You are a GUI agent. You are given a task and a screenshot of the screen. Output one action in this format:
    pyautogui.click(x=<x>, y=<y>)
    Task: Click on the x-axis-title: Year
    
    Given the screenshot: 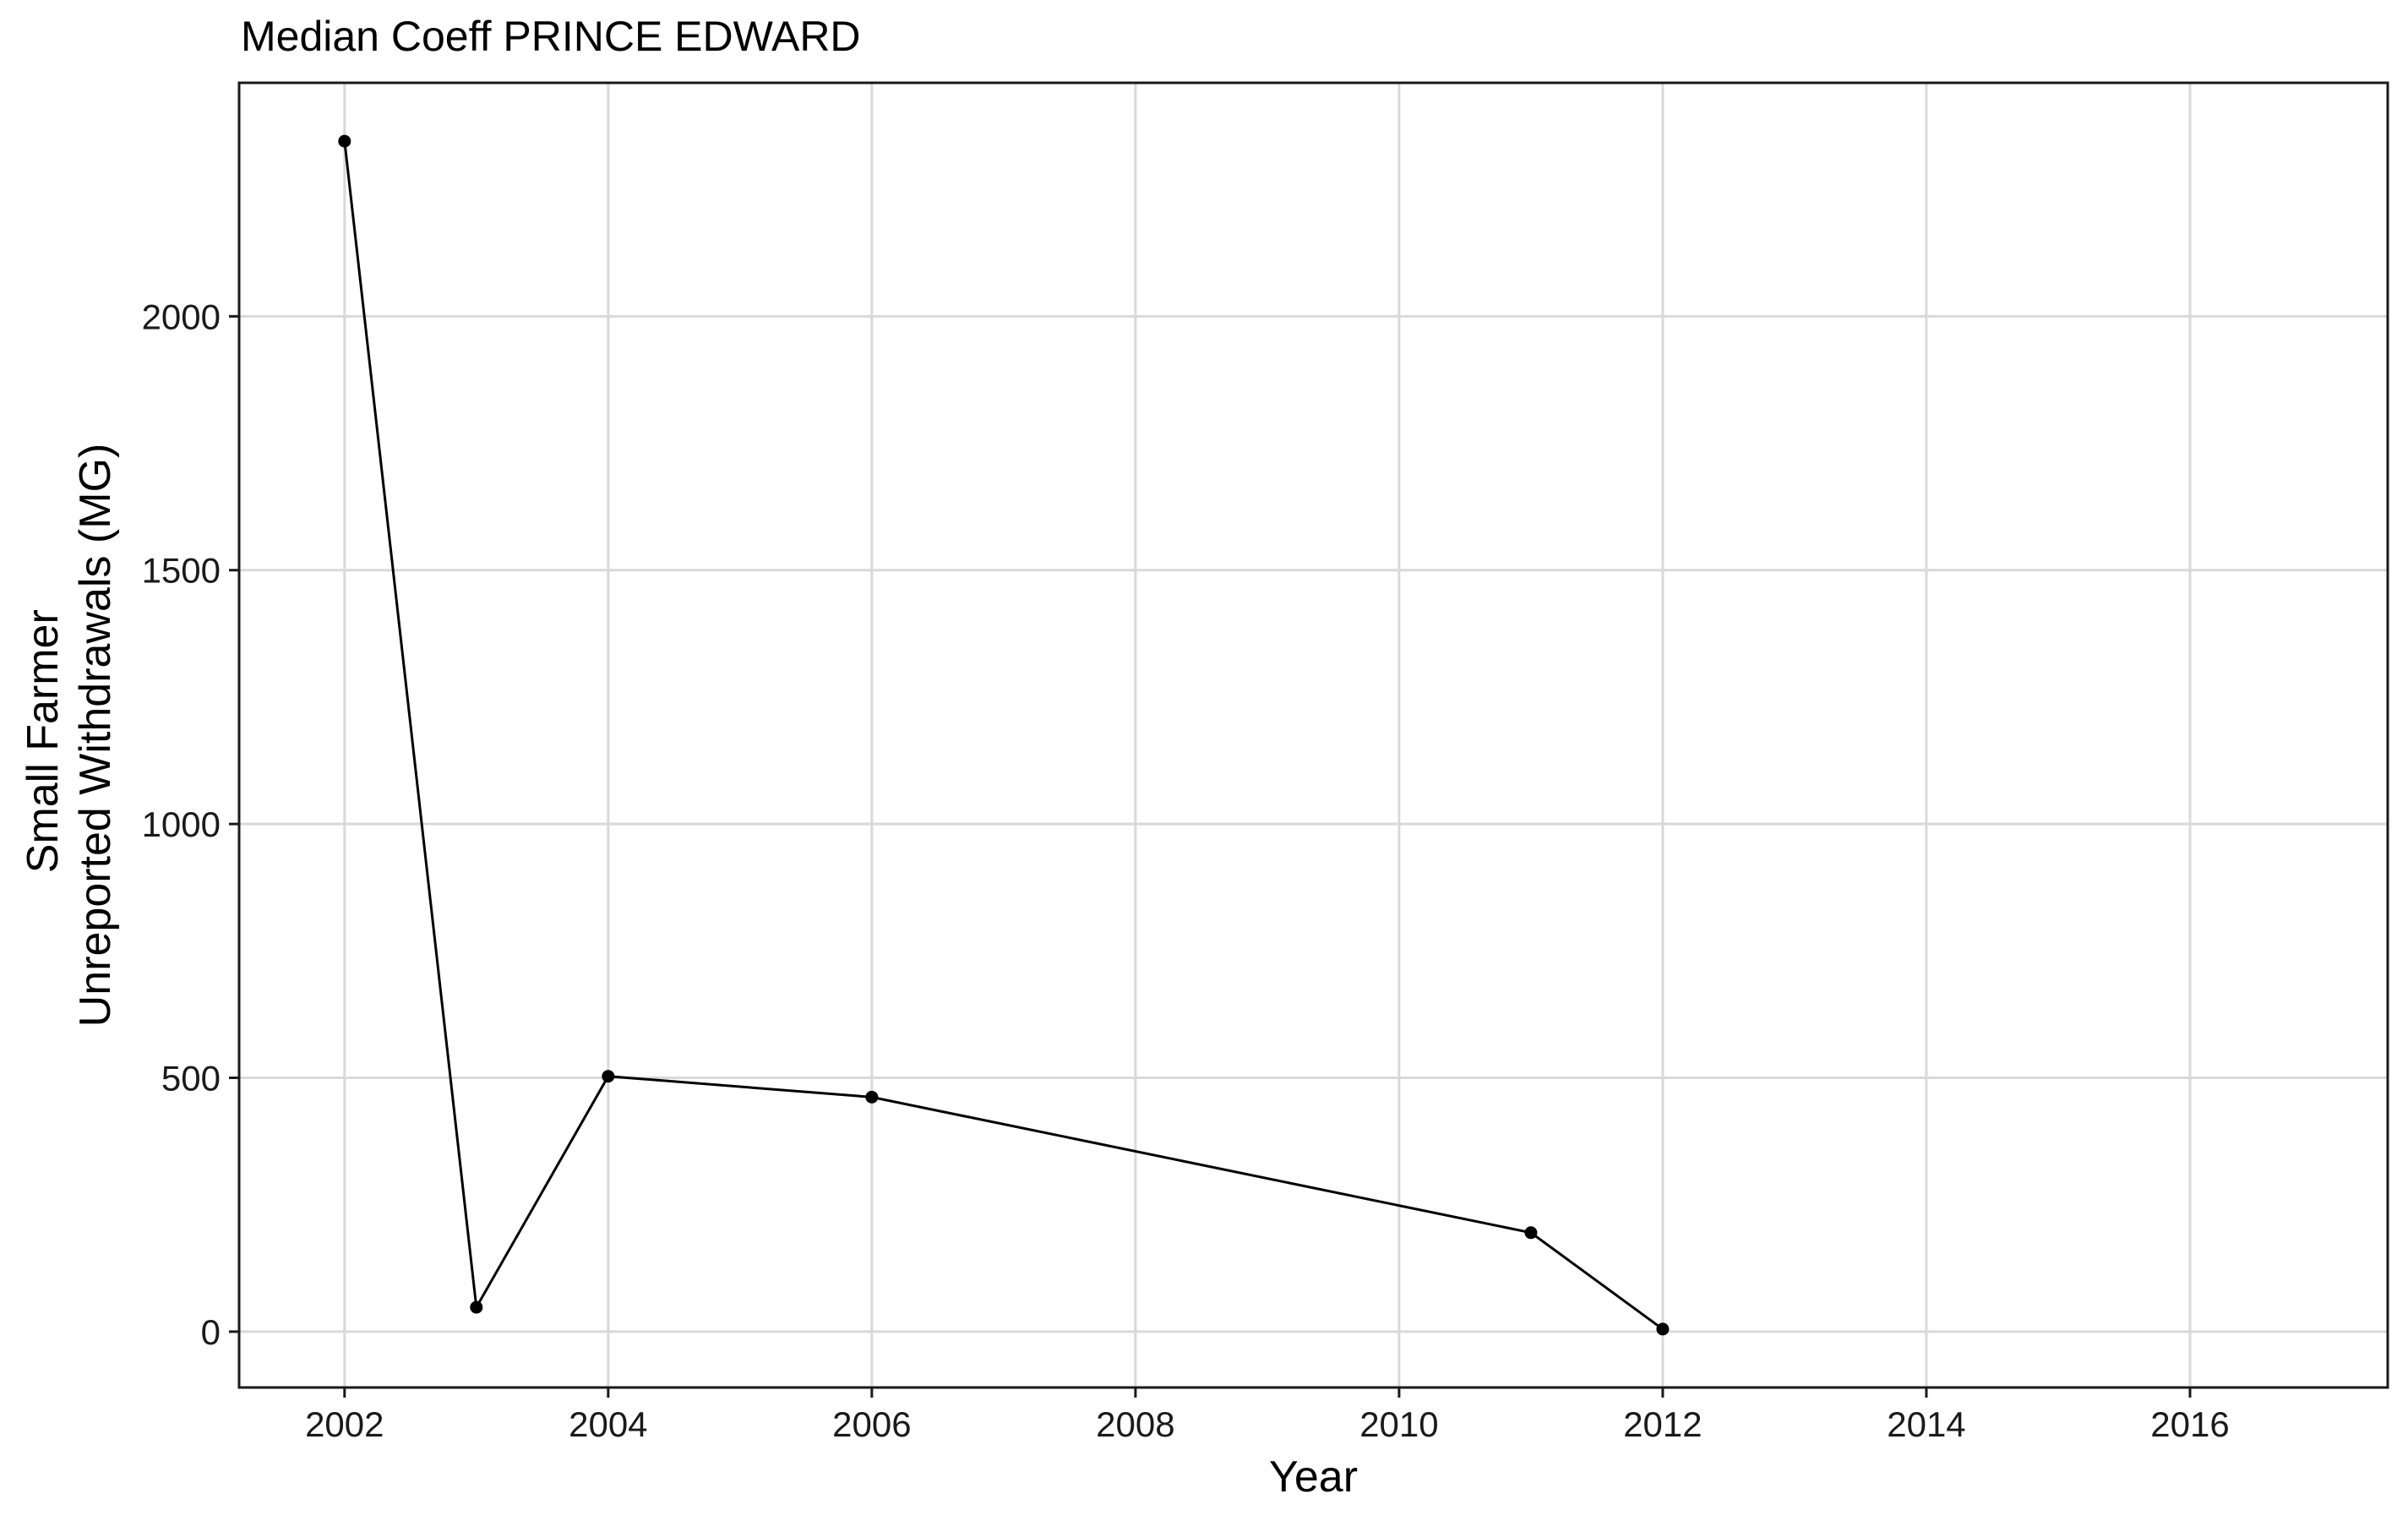 What is the action you would take?
    pyautogui.click(x=1313, y=1477)
    